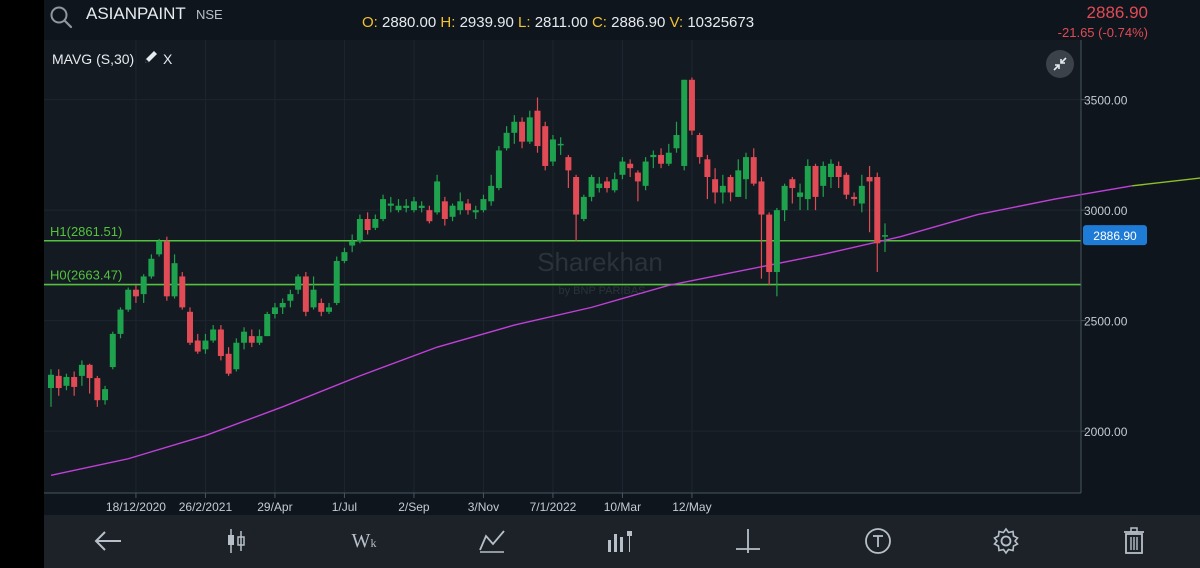 Image resolution: width=1200 pixels, height=568 pixels. I want to click on remove-indicator-button: X, so click(168, 59).